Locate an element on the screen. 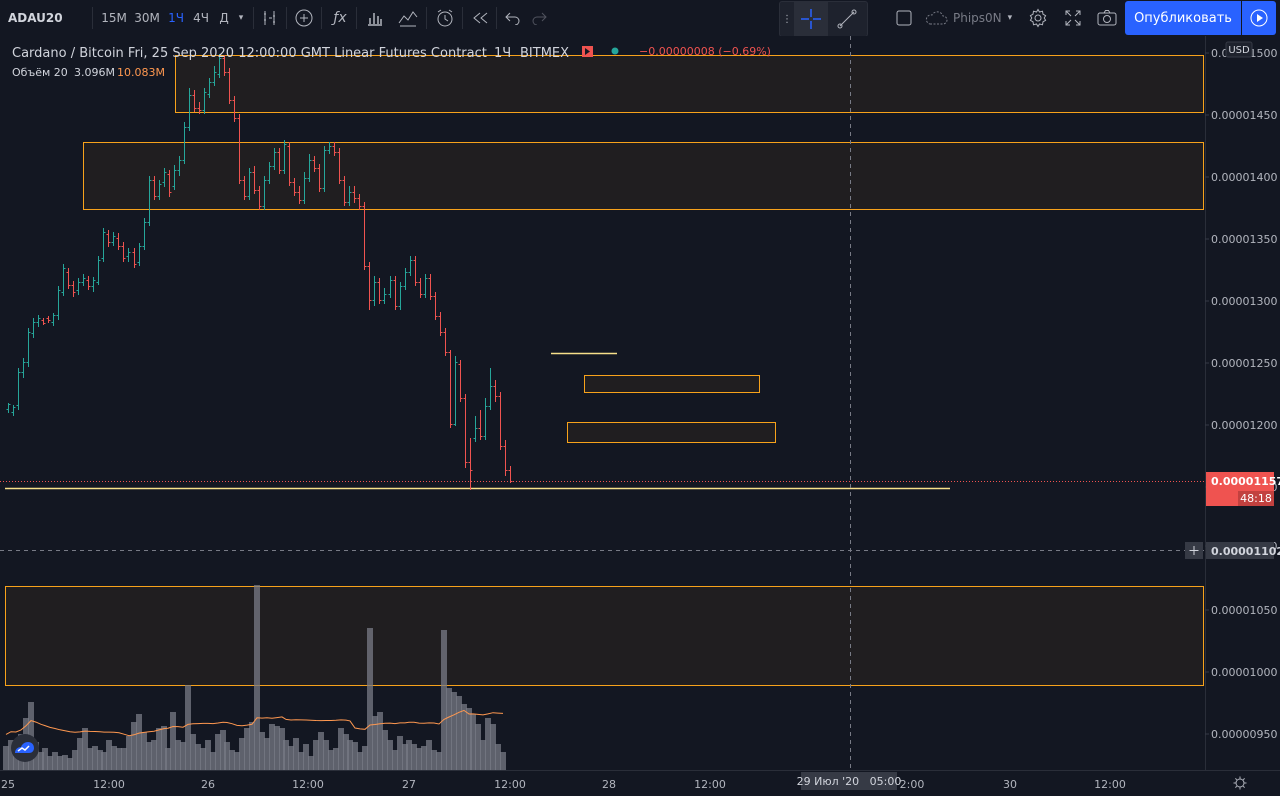  cloud-save-button: Phips0N ▾ is located at coordinates (973, 18).